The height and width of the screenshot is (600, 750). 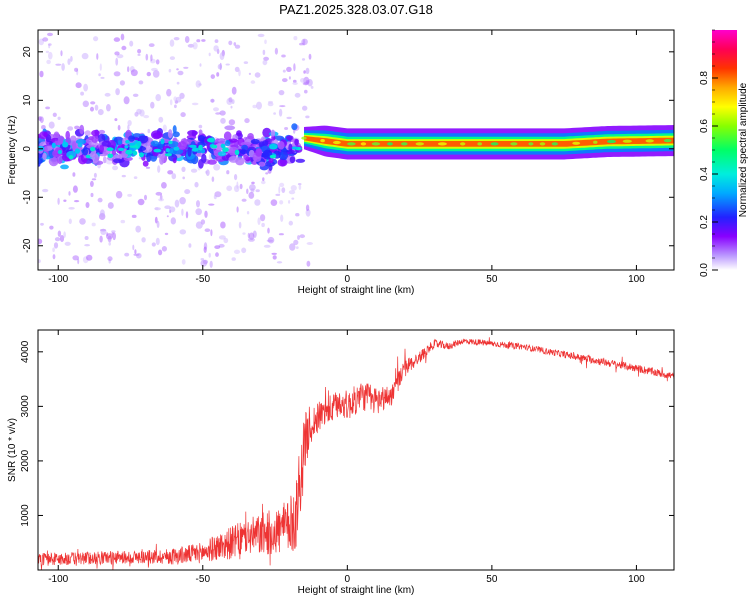 What do you see at coordinates (704, 126) in the screenshot?
I see `colorbar-tick-label: 0.6` at bounding box center [704, 126].